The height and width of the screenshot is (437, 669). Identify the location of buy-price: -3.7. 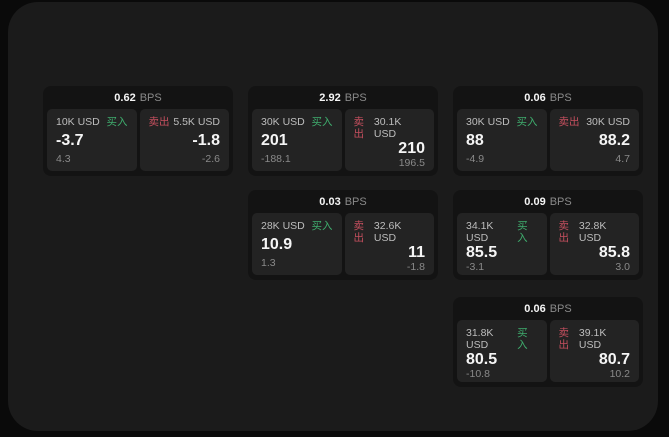
(70, 140).